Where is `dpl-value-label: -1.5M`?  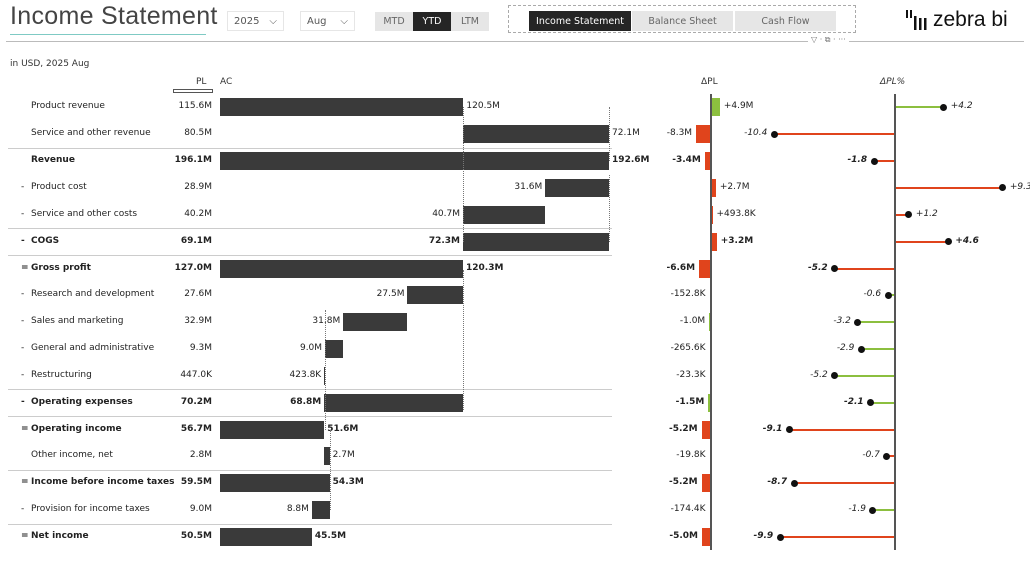
dpl-value-label: -1.5M is located at coordinates (690, 401).